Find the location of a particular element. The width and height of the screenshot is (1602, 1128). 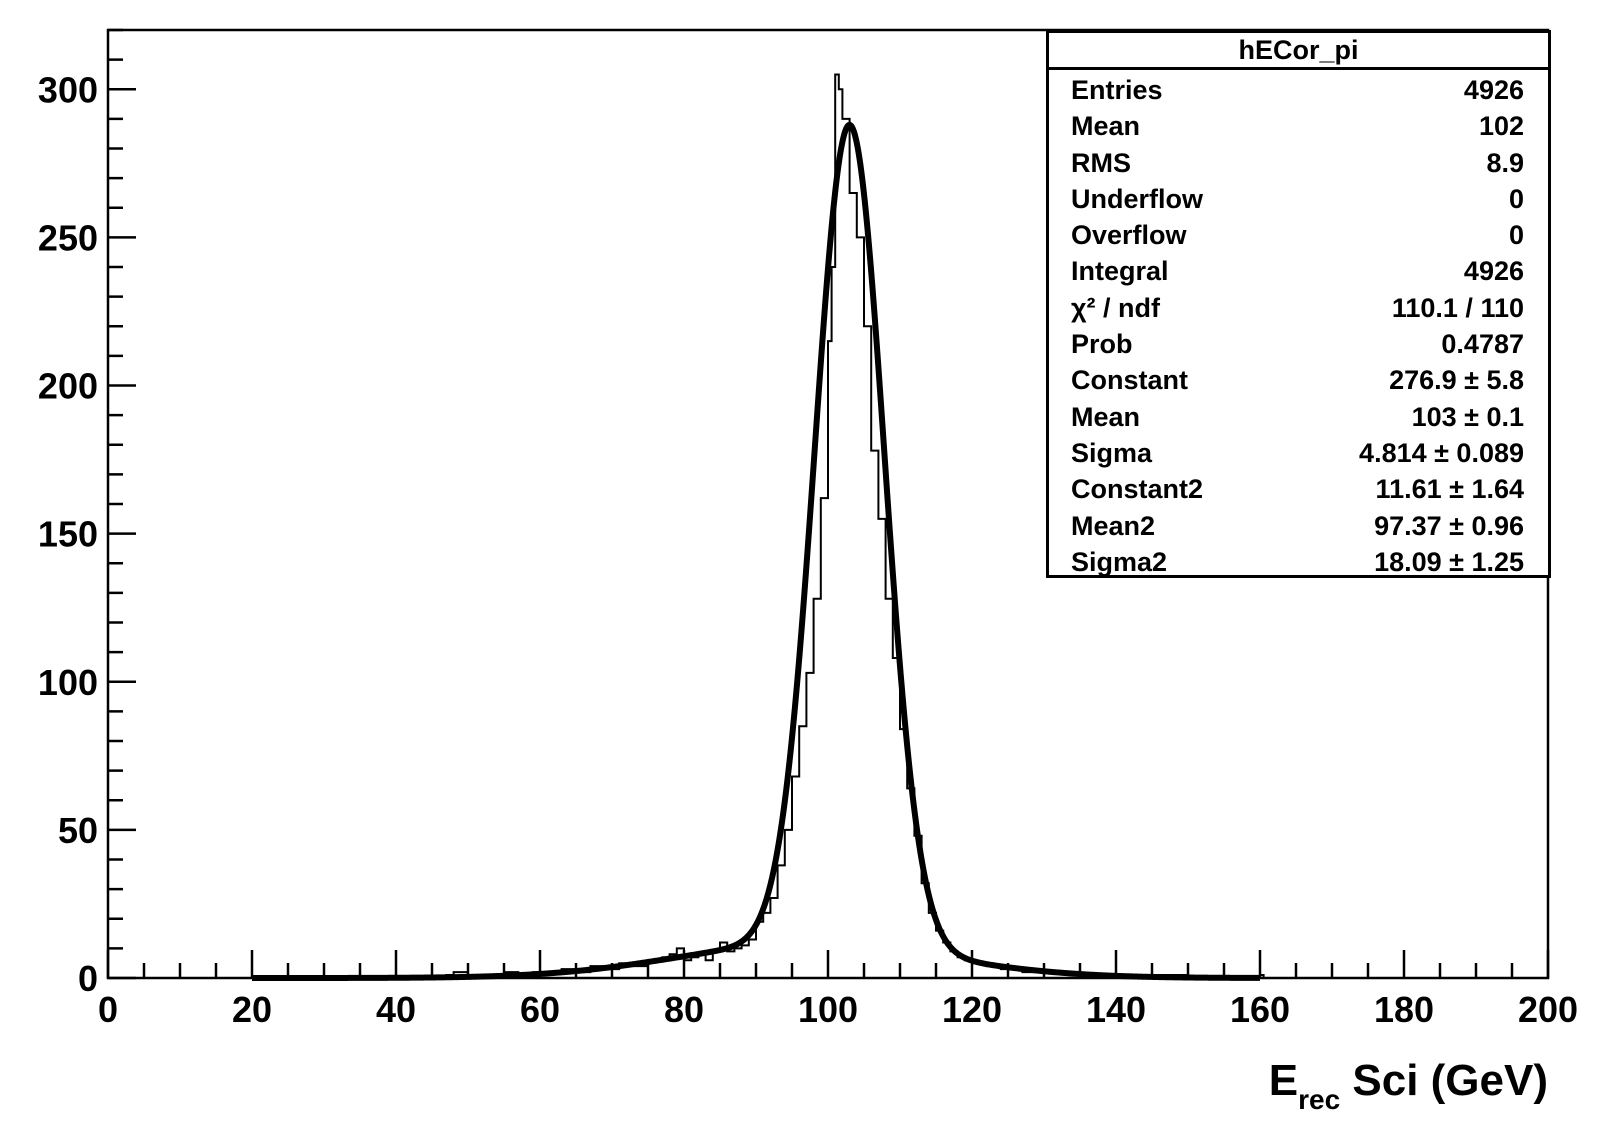

stats-label: Underflow is located at coordinates (1137, 198).